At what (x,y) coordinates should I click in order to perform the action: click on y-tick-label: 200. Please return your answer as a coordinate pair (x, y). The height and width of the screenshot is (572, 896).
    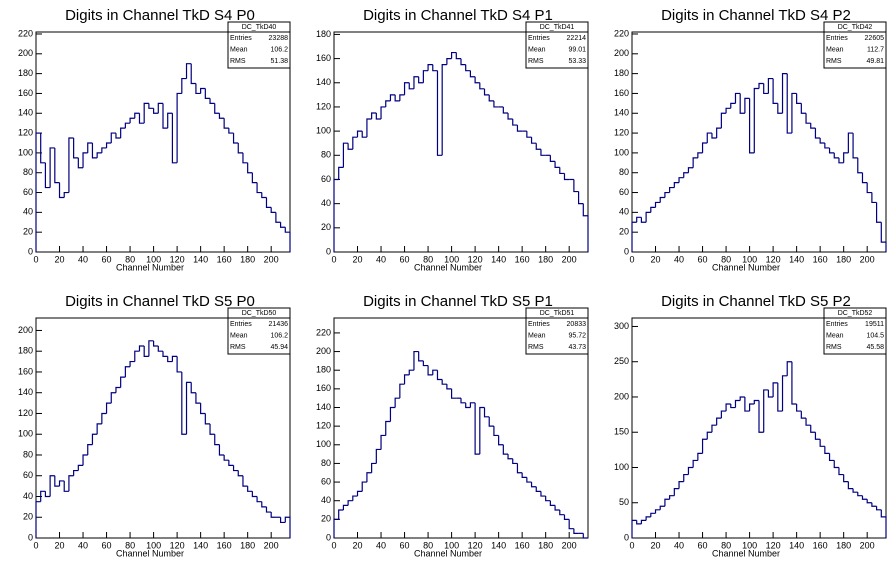
    Looking at the image, I should click on (25, 53).